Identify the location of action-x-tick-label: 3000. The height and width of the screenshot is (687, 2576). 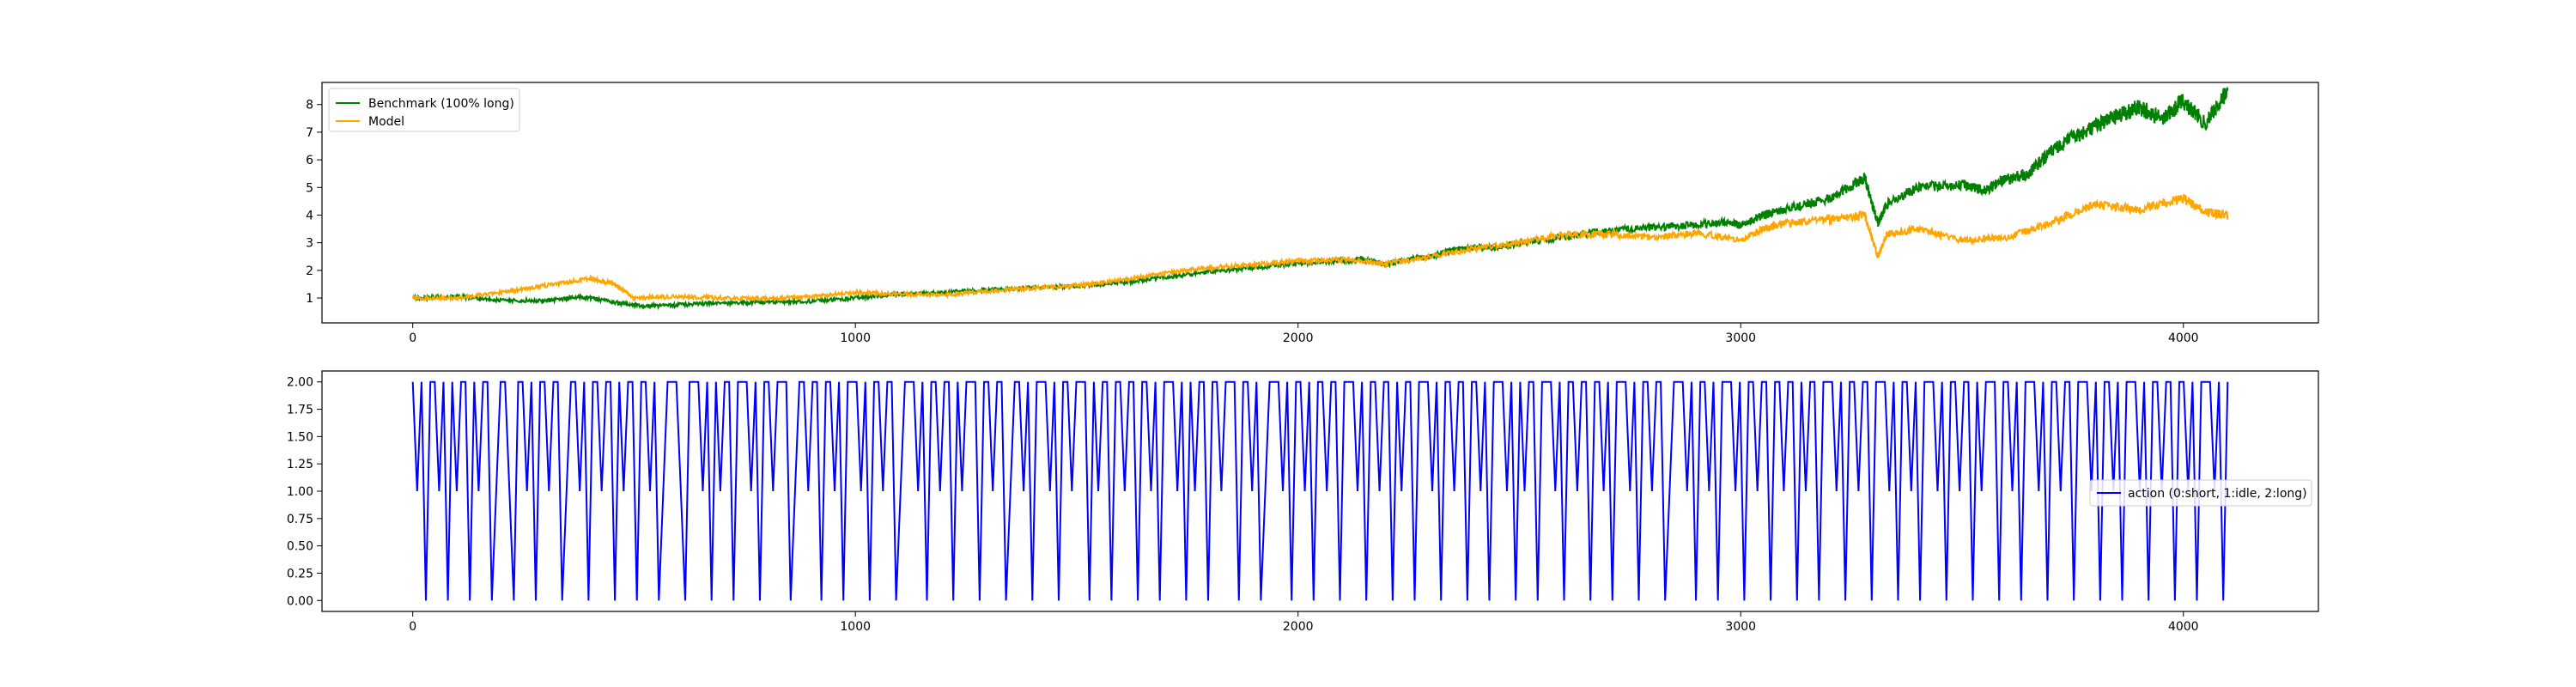
(1740, 627).